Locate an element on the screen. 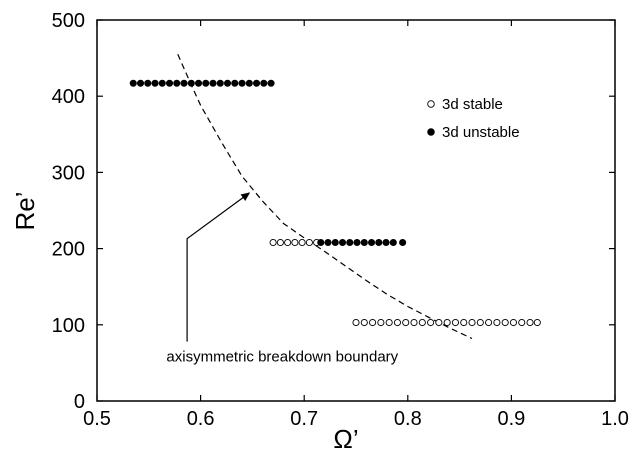 The width and height of the screenshot is (634, 452). y-tick-label: 100 is located at coordinates (68, 326).